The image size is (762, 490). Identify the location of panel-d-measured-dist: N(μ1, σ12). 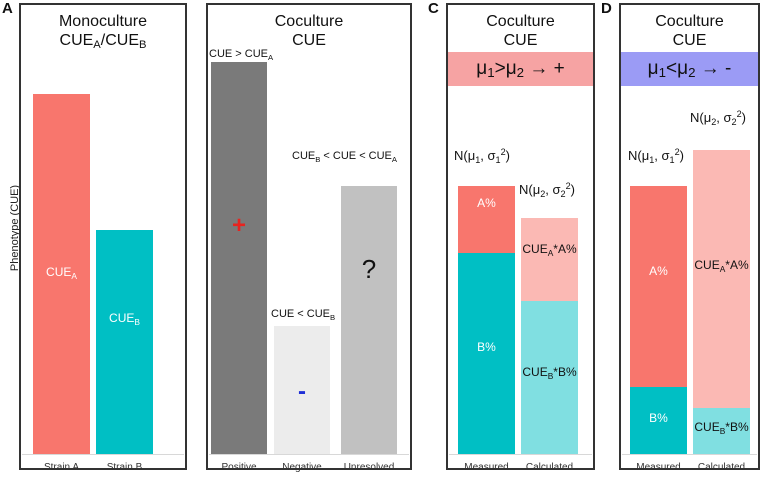
(656, 156).